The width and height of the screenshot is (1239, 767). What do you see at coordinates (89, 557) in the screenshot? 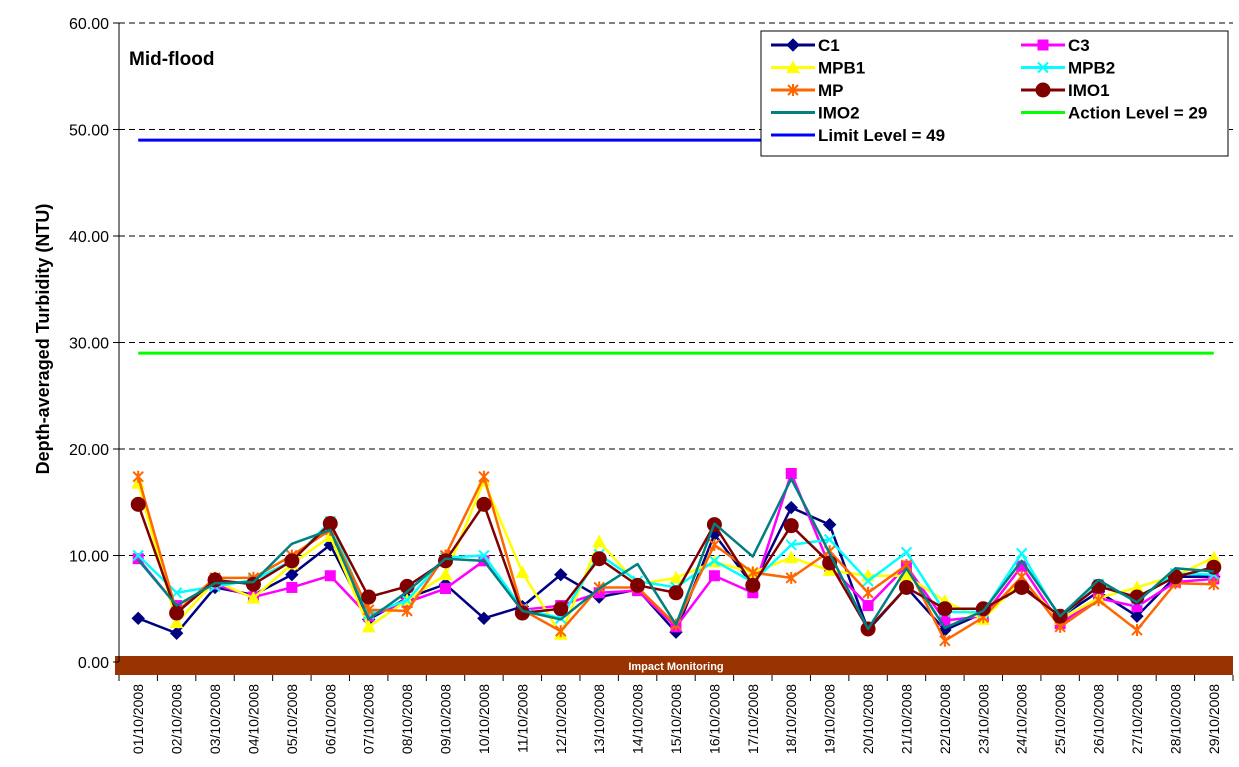
I see `y-tick-label: 10.00` at bounding box center [89, 557].